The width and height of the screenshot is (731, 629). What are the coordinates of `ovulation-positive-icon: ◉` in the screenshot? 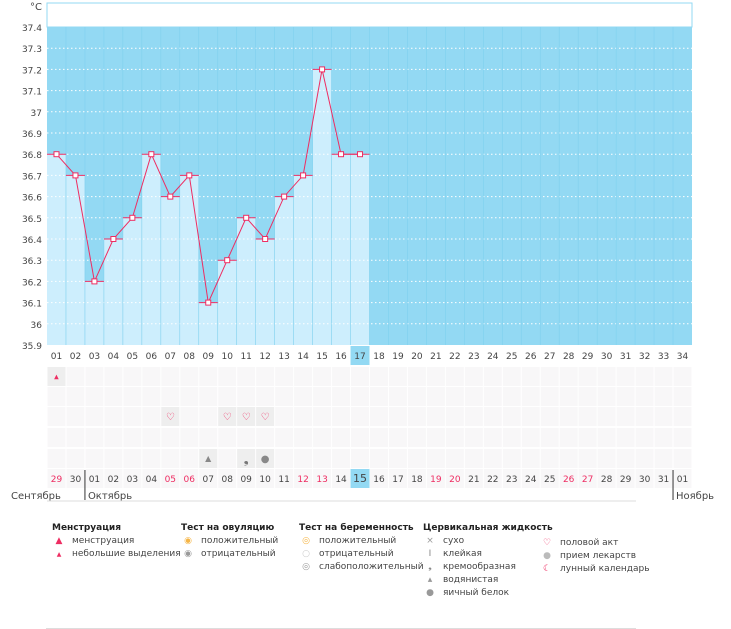 It's located at (188, 541).